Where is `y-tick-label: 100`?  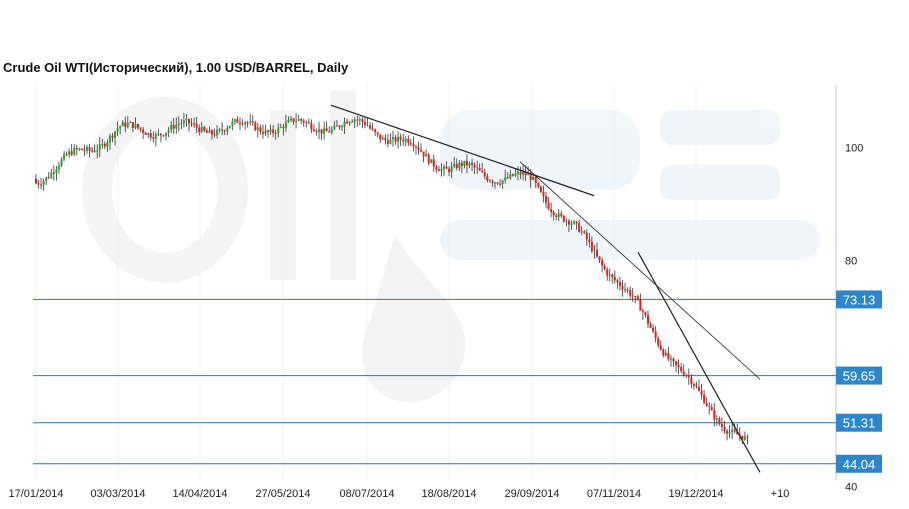
y-tick-label: 100 is located at coordinates (854, 149).